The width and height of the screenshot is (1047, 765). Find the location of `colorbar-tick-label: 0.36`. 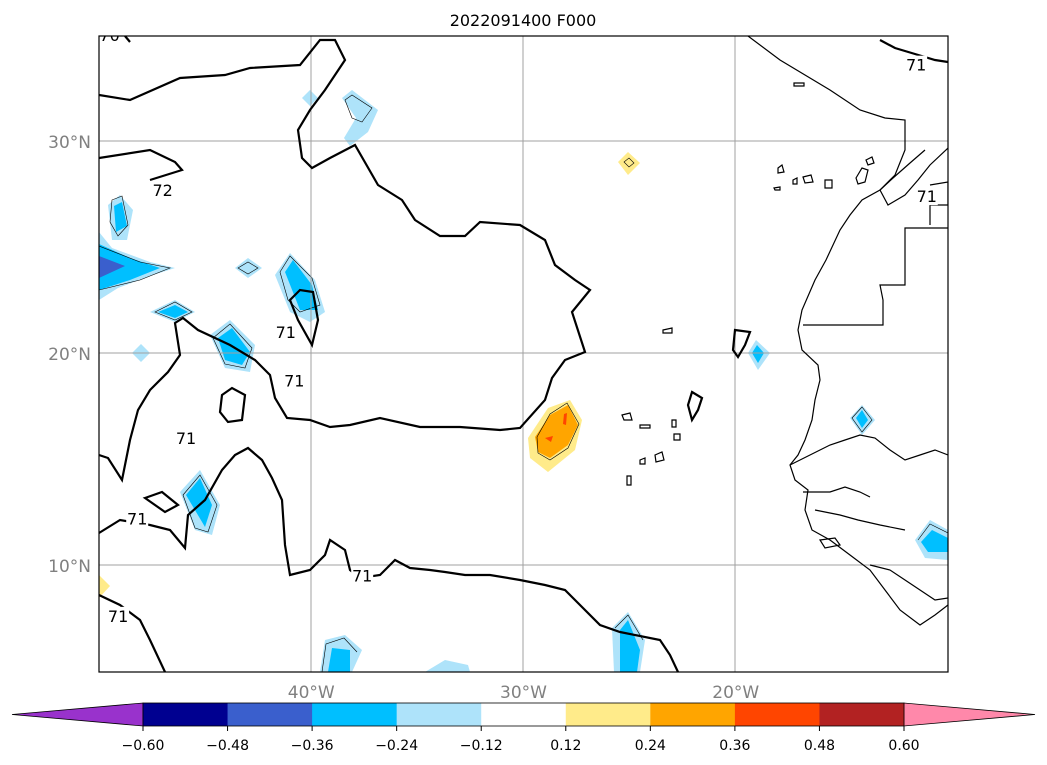

colorbar-tick-label: 0.36 is located at coordinates (734, 746).